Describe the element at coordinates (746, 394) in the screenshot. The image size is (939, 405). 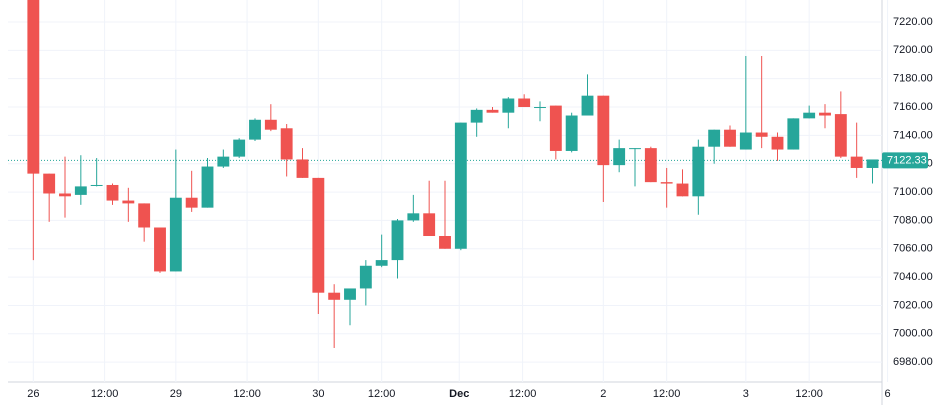
I see `x-tick-label: 3` at that location.